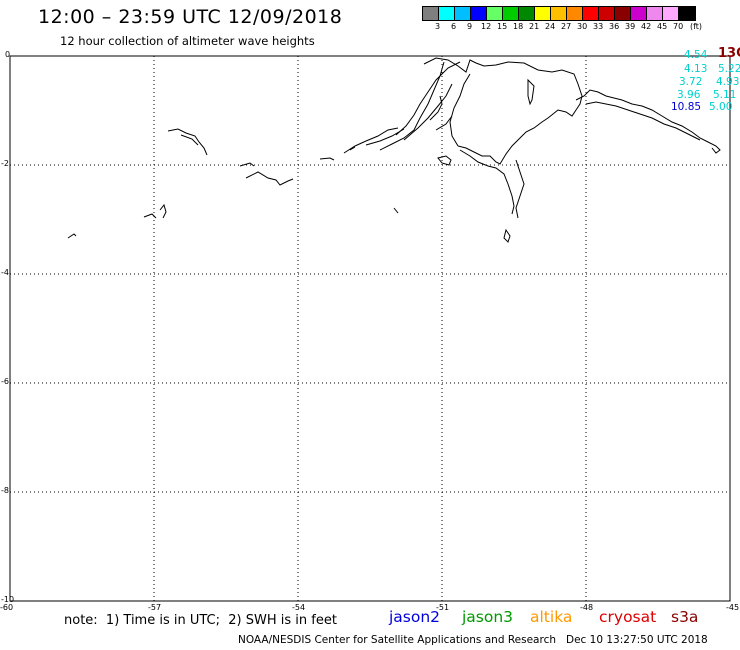 This screenshot has width=740, height=650. What do you see at coordinates (729, 69) in the screenshot?
I see `wave-height-reading: 5.22` at bounding box center [729, 69].